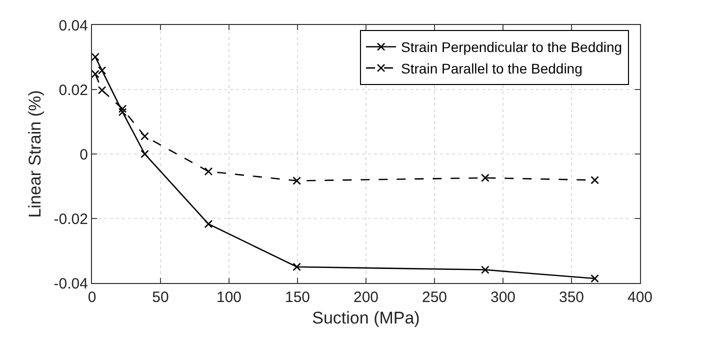  Describe the element at coordinates (229, 297) in the screenshot. I see `x-tick-label: 100` at that location.